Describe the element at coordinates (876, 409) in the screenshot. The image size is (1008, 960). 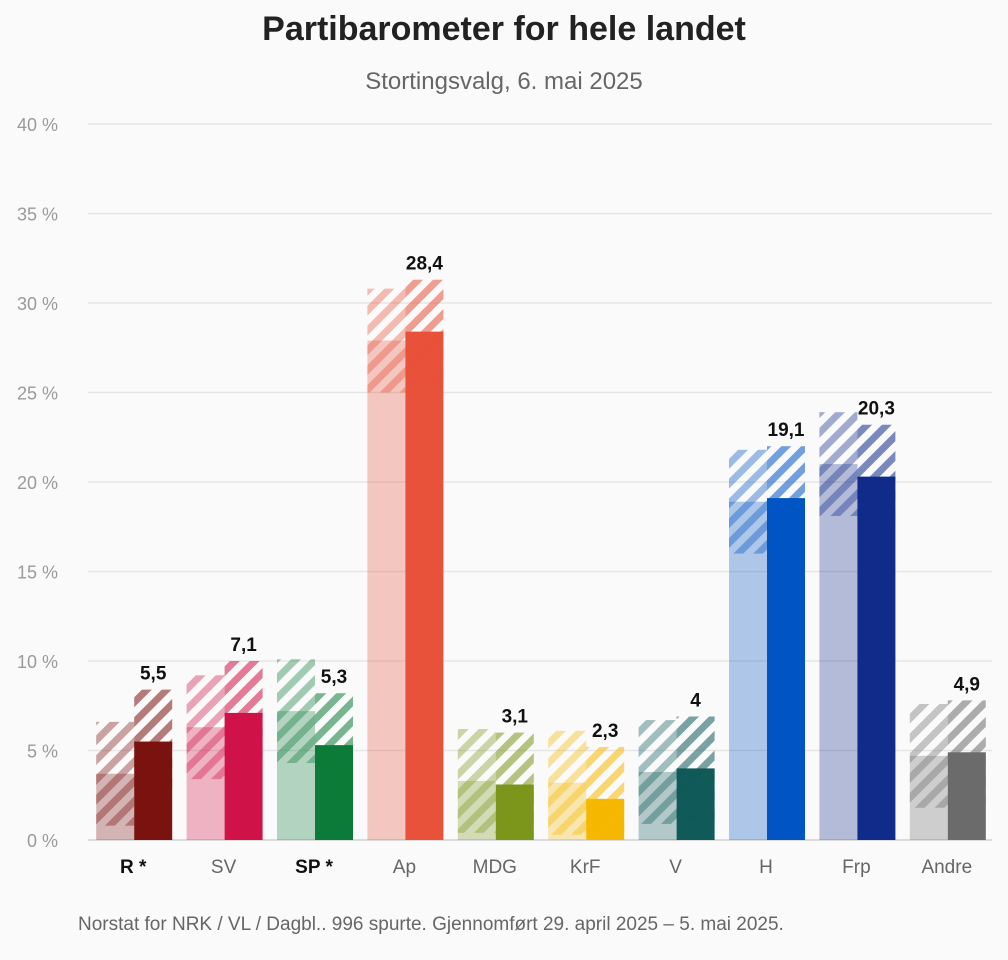
I see `data-label: 20,3` at that location.